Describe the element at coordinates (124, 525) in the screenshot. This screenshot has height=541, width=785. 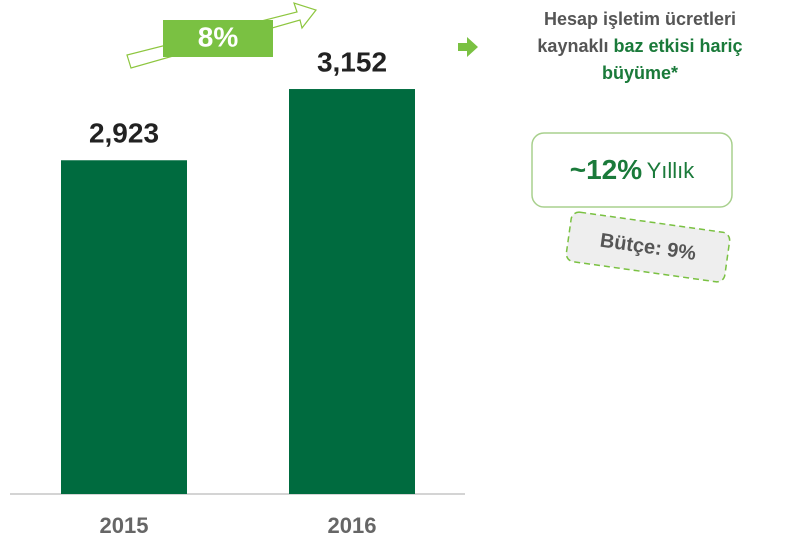
I see `x-tick-label: 2015` at that location.